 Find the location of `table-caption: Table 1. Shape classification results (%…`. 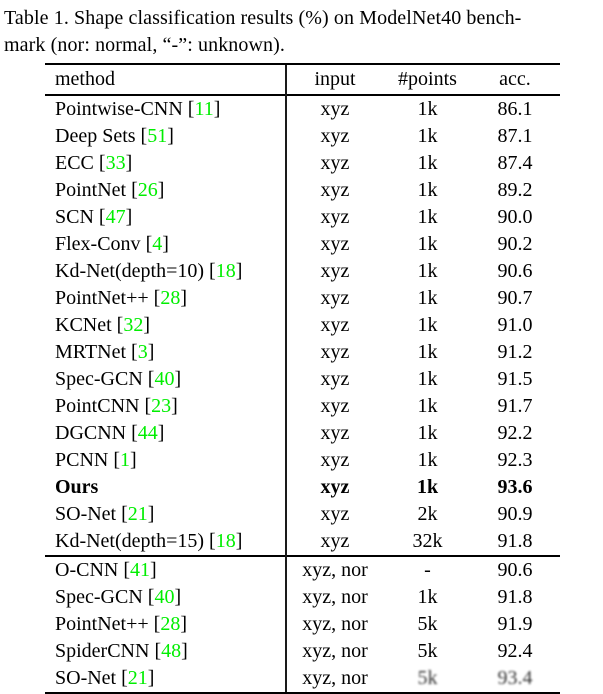

table-caption: Table 1. Shape classification results (%… is located at coordinates (301, 29).